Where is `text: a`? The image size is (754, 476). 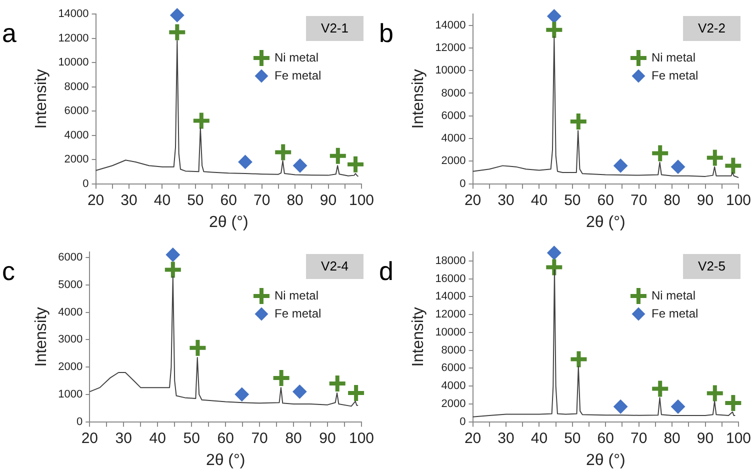
text: a is located at coordinates (9, 33).